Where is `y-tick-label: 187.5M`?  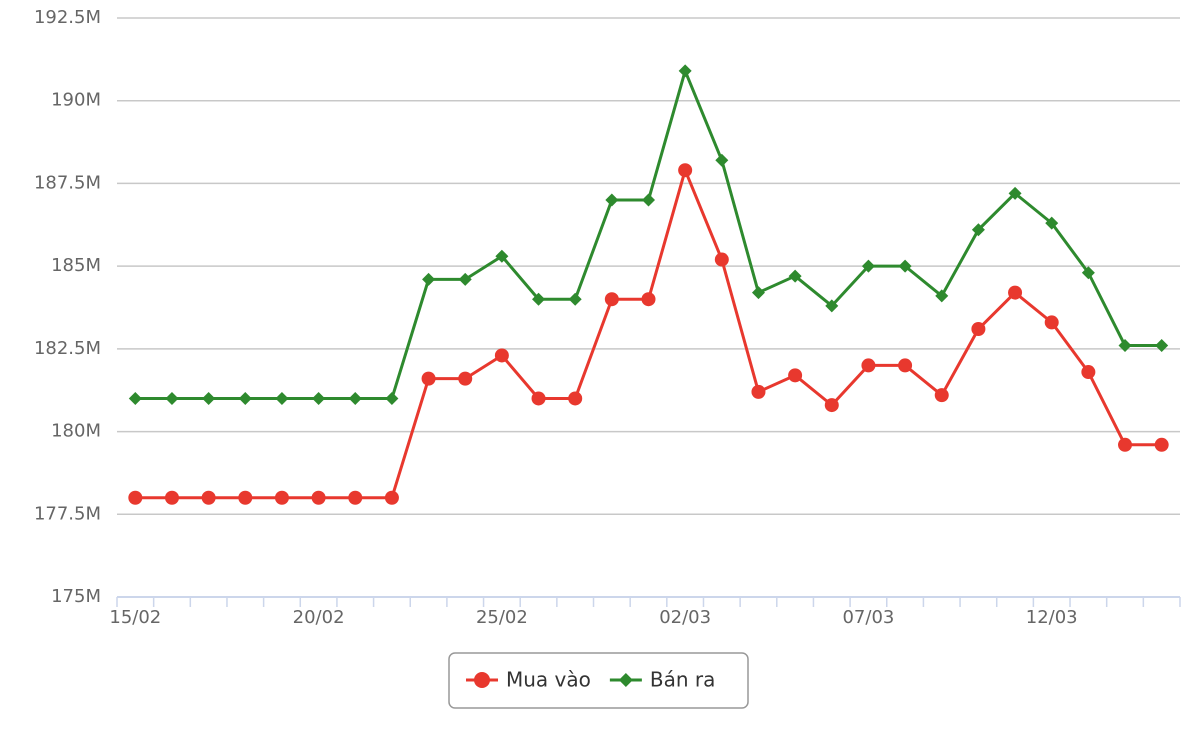
y-tick-label: 187.5M is located at coordinates (67, 182).